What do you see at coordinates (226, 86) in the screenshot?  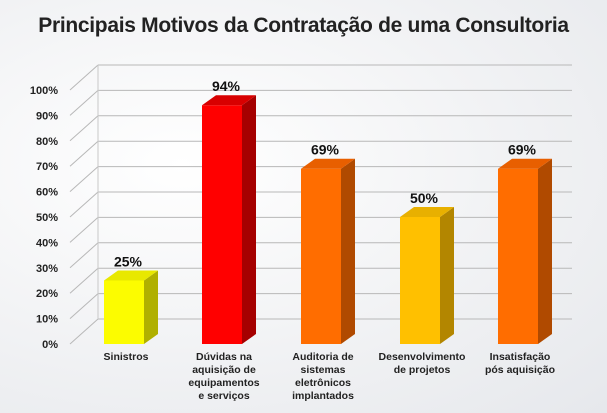 I see `data-label: 94%` at bounding box center [226, 86].